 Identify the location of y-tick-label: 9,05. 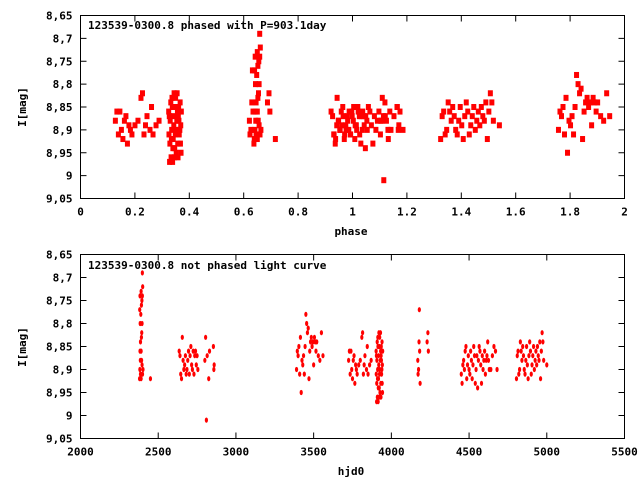
(59, 439).